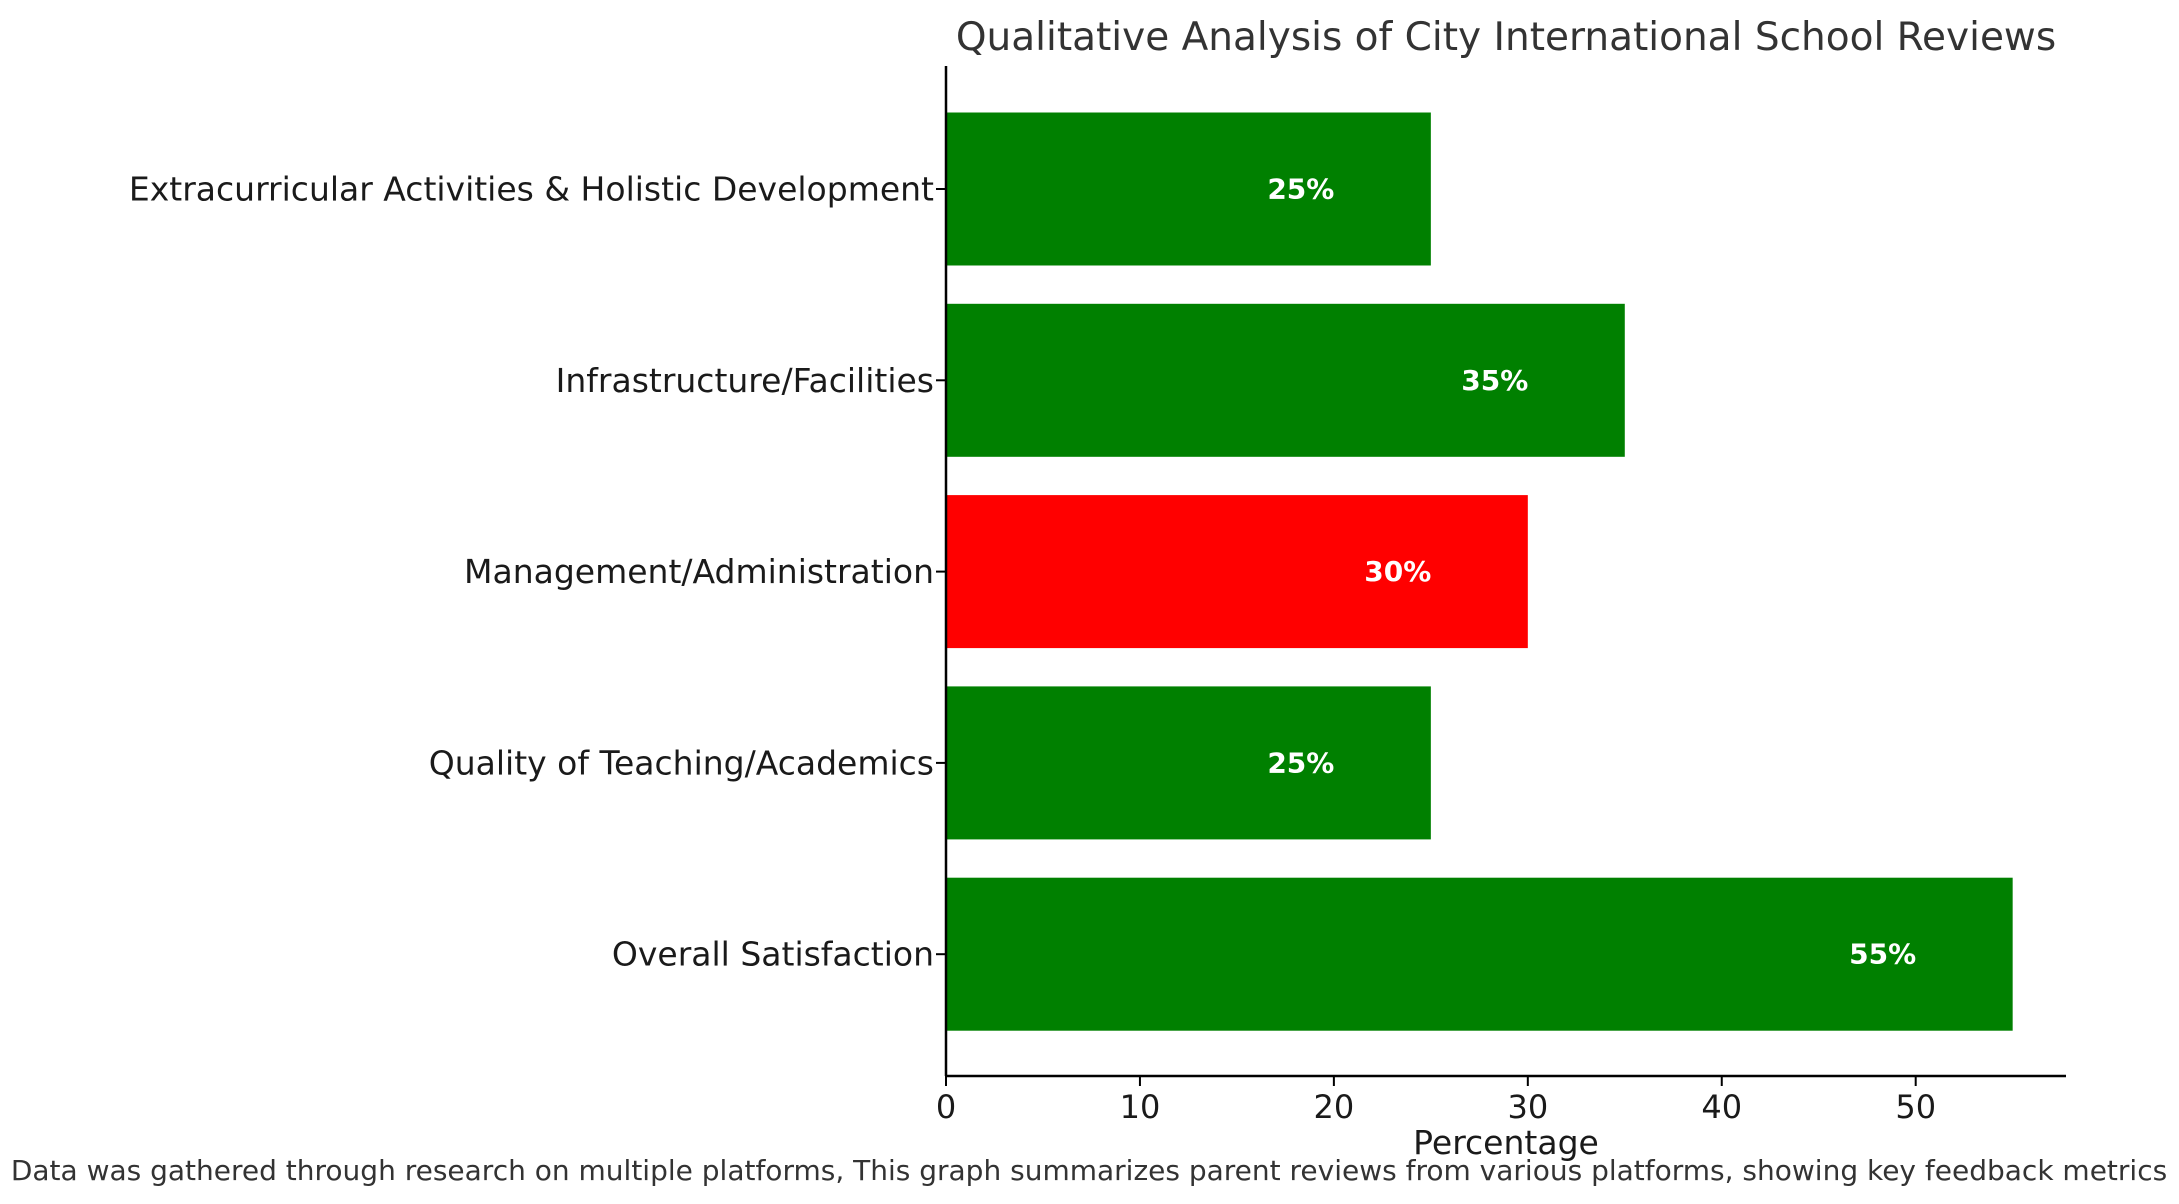 The width and height of the screenshot is (2179, 1204). I want to click on category-label-overall-satisfaction: Overall Satisfaction, so click(773, 954).